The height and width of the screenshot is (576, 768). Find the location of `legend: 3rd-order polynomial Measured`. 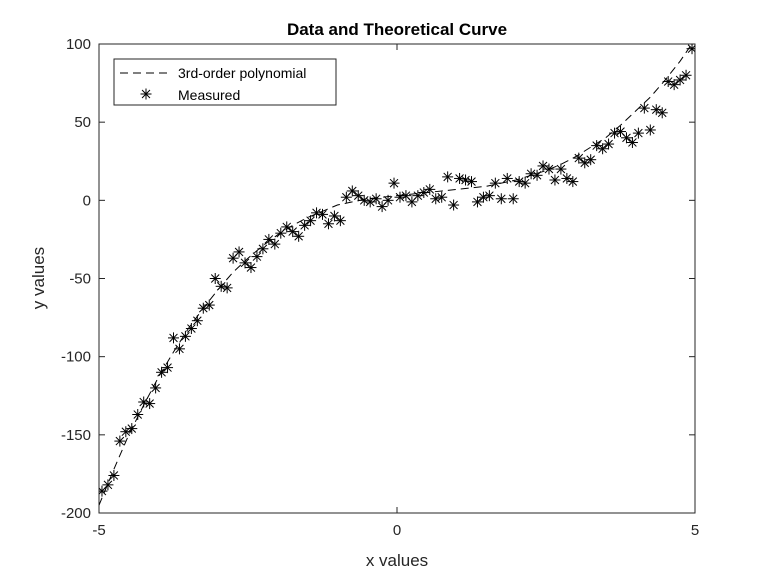

legend: 3rd-order polynomial Measured is located at coordinates (225, 82).